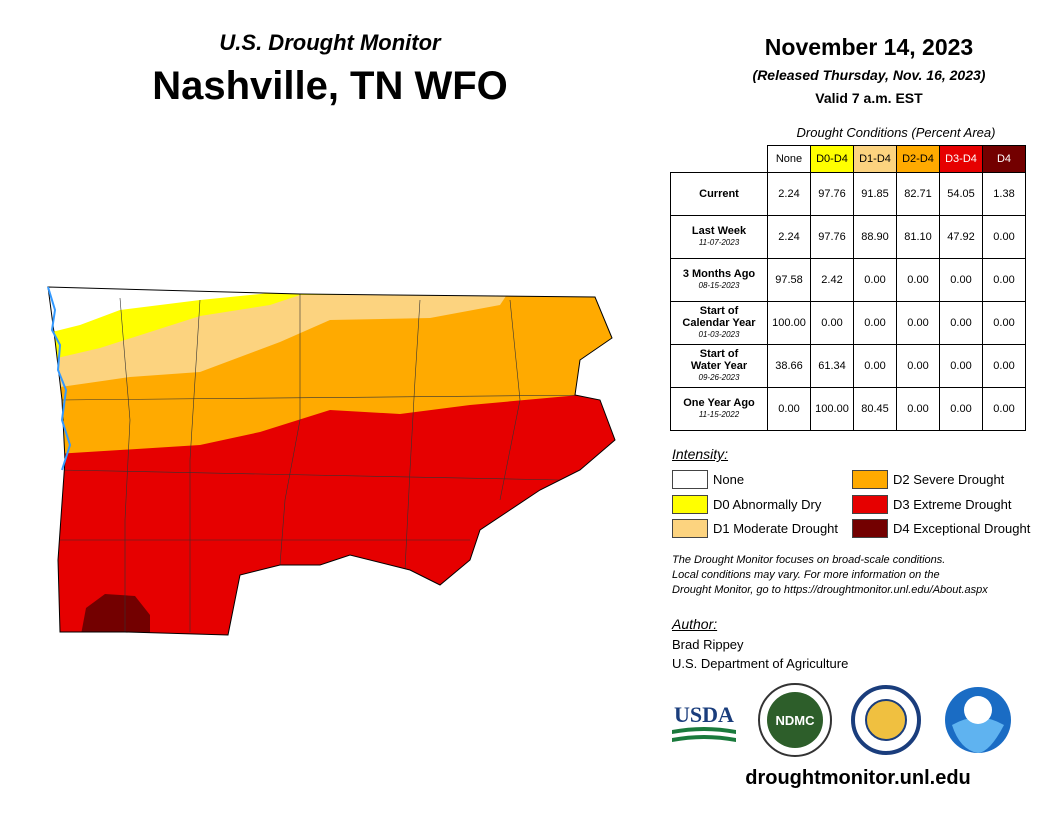  Describe the element at coordinates (962, 528) in the screenshot. I see `legend-label: D4 Exceptional Drought` at that location.